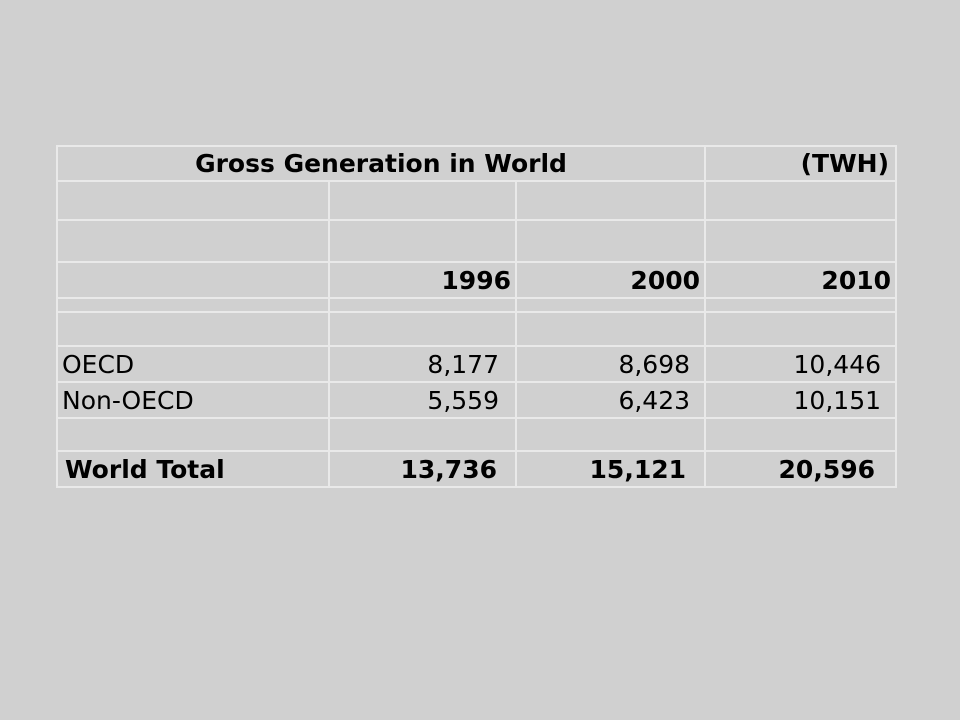 The image size is (960, 720). What do you see at coordinates (422, 469) in the screenshot?
I see `total-value: 13,736` at bounding box center [422, 469].